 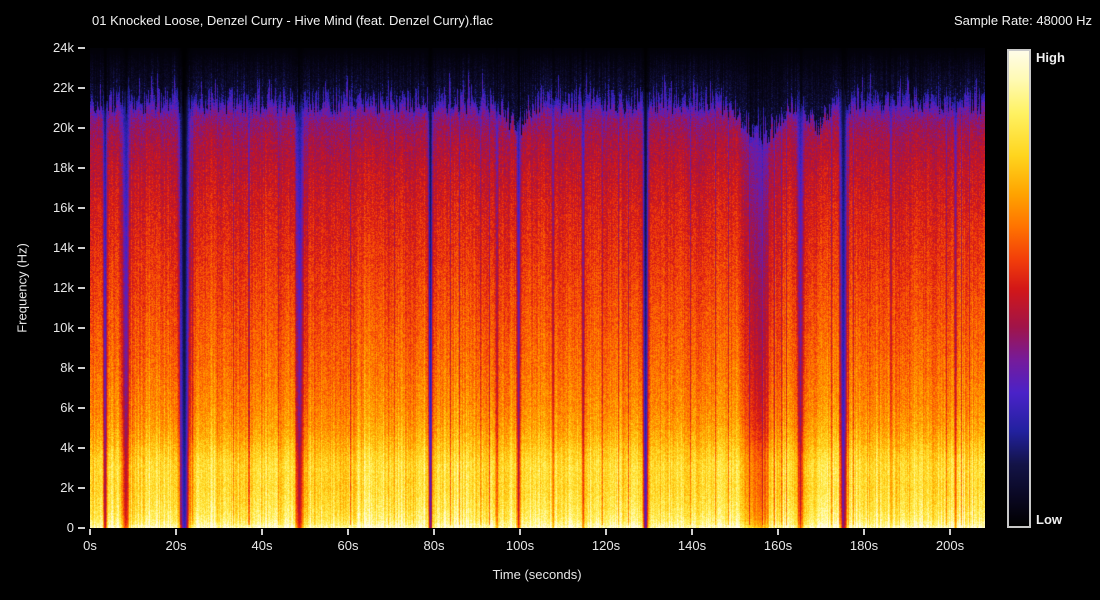 I want to click on y-axis-tick-label: 24k, so click(x=63, y=47).